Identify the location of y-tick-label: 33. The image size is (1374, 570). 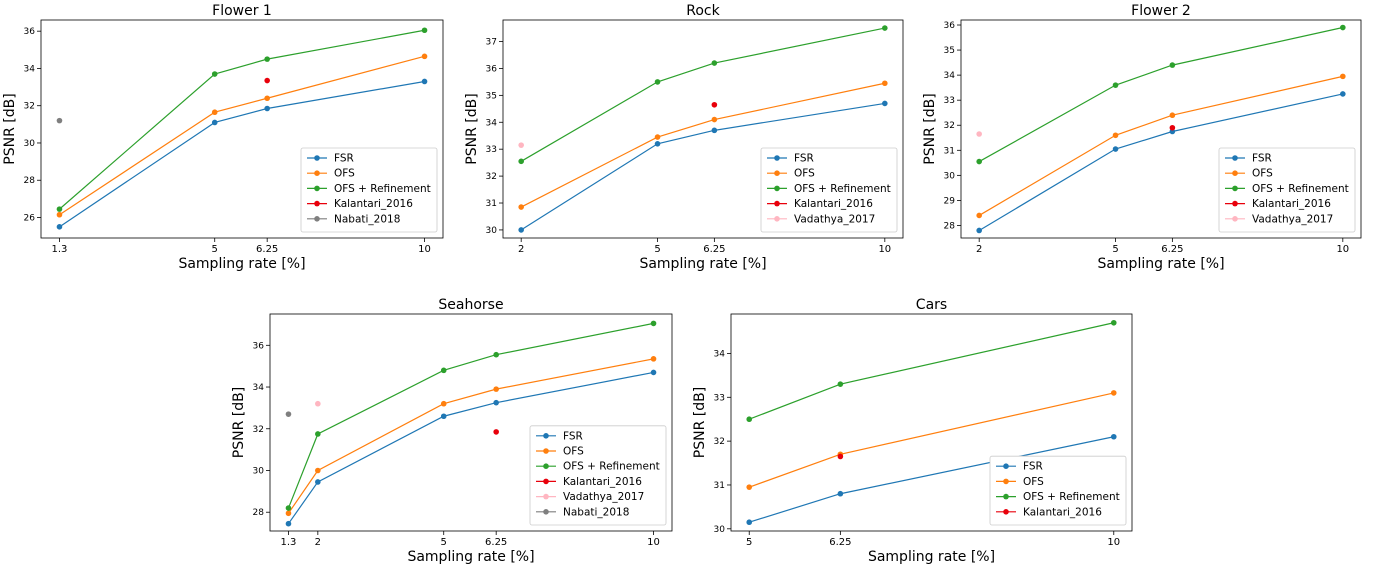
(491, 150).